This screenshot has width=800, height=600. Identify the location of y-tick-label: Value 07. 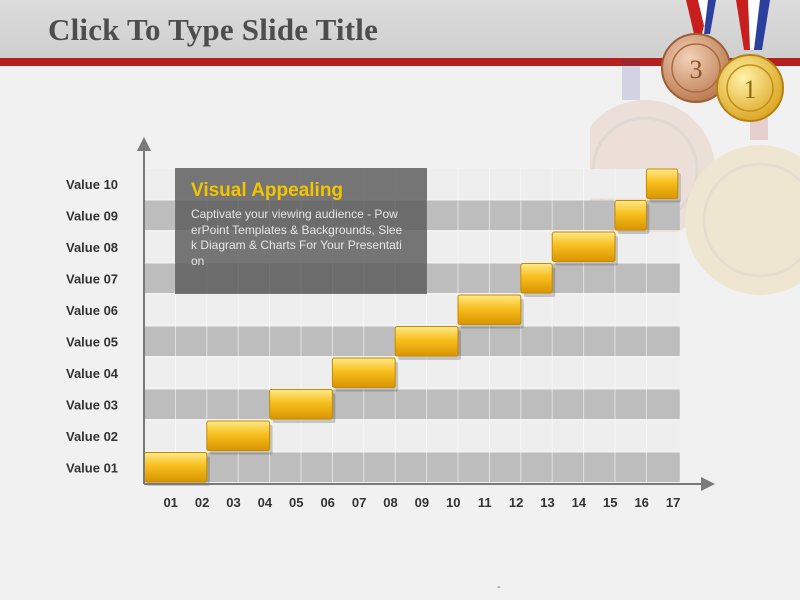
(92, 278).